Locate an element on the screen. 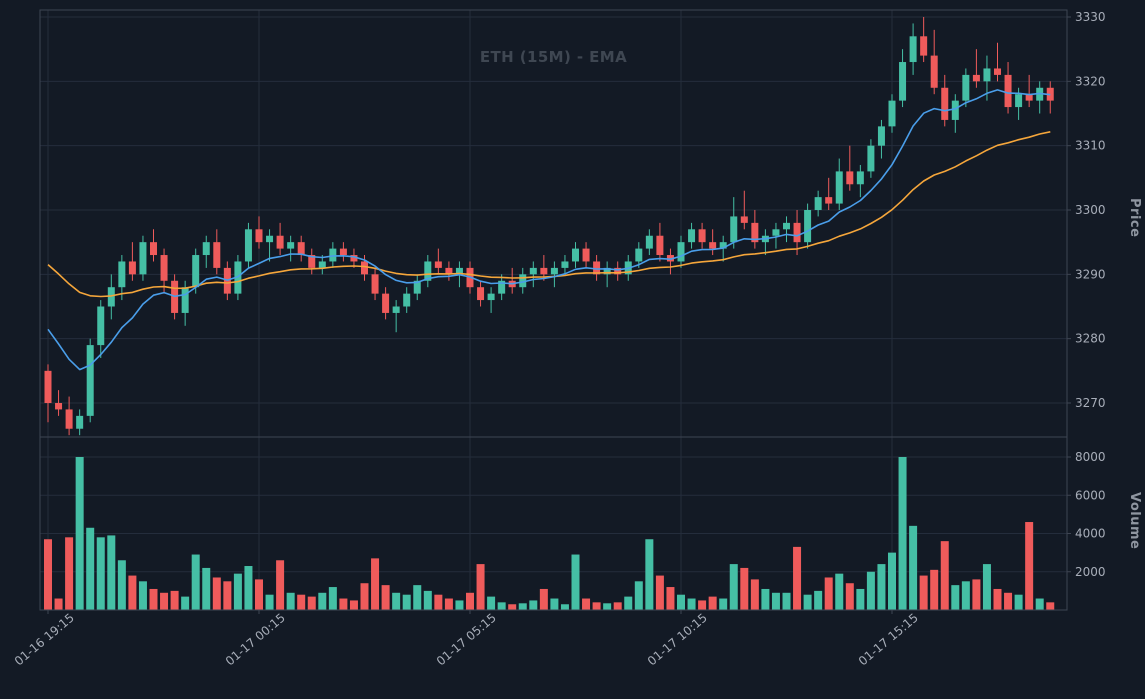 The height and width of the screenshot is (699, 1145). price-tick-label: 3310 is located at coordinates (1090, 146).